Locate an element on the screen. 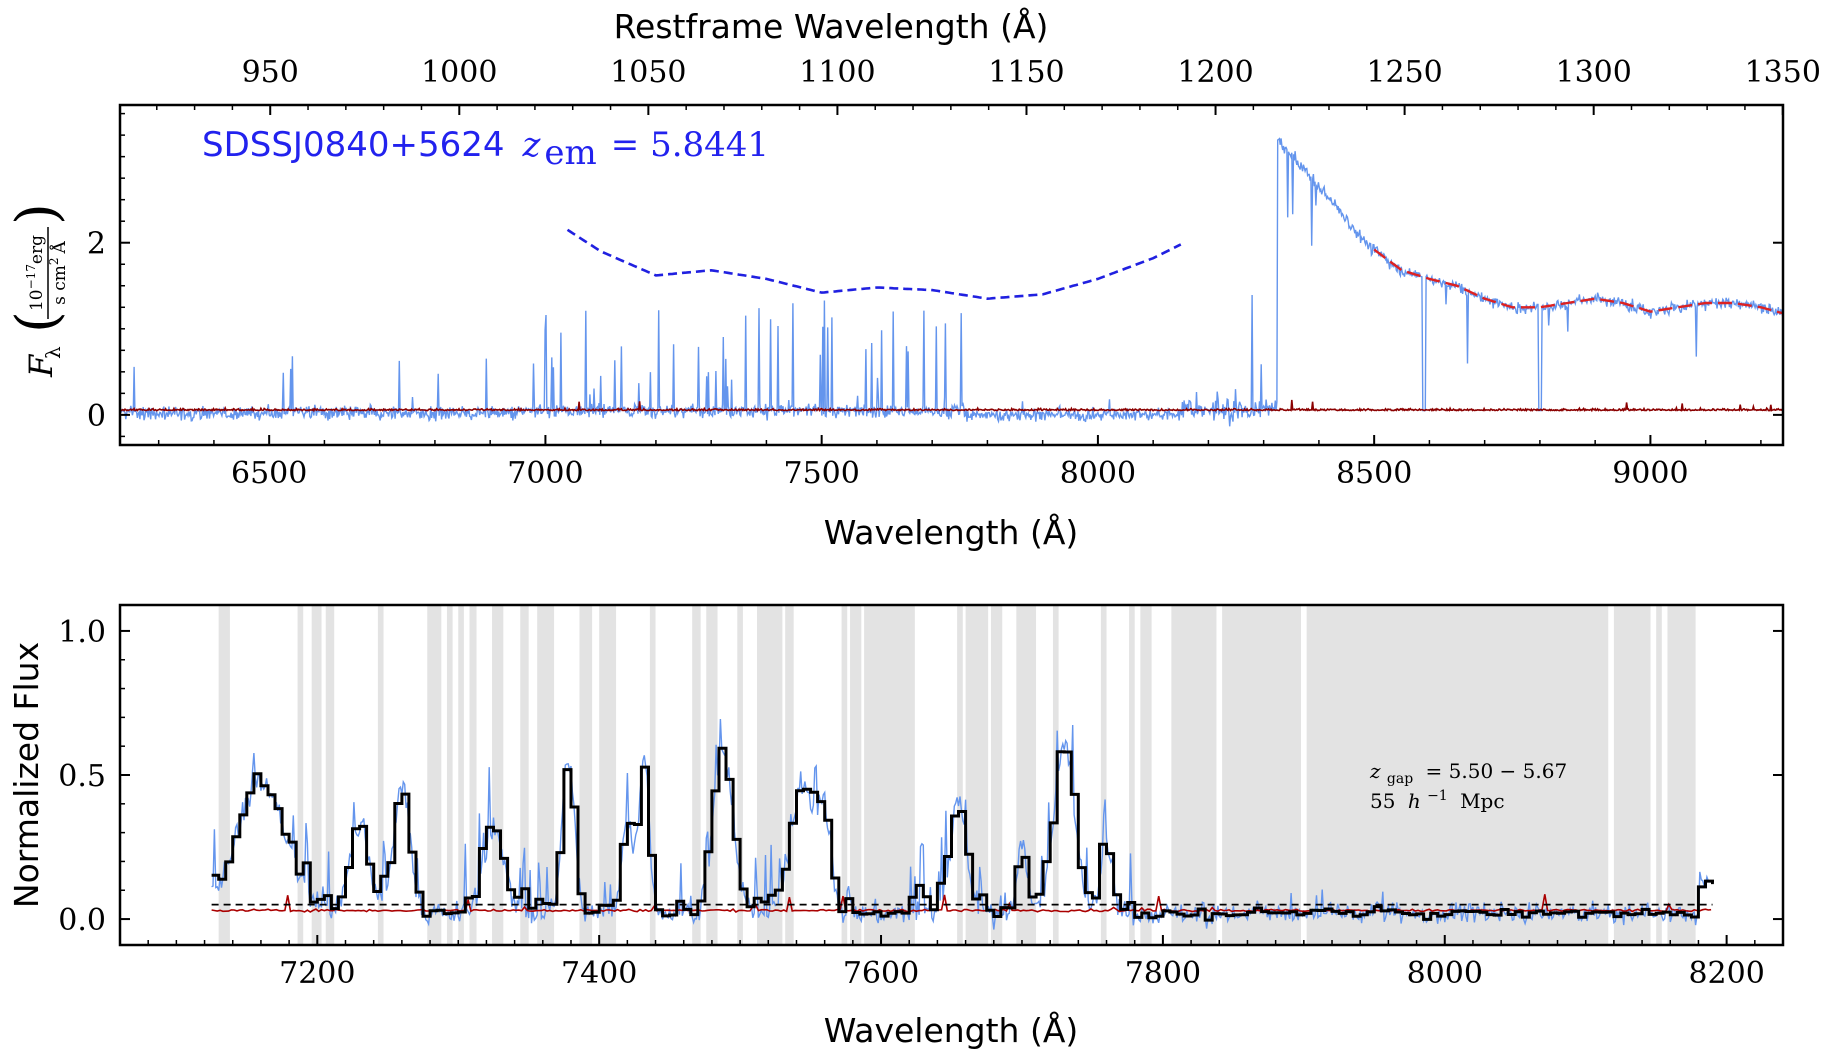 This screenshot has width=1827, height=1063. gap-h-sup: −1 is located at coordinates (1437, 796).